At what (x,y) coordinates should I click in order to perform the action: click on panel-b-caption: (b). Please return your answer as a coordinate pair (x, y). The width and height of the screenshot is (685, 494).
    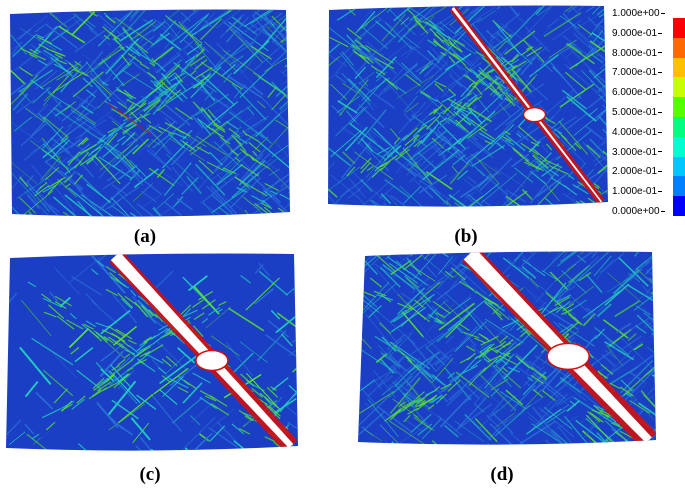
    Looking at the image, I should click on (466, 236).